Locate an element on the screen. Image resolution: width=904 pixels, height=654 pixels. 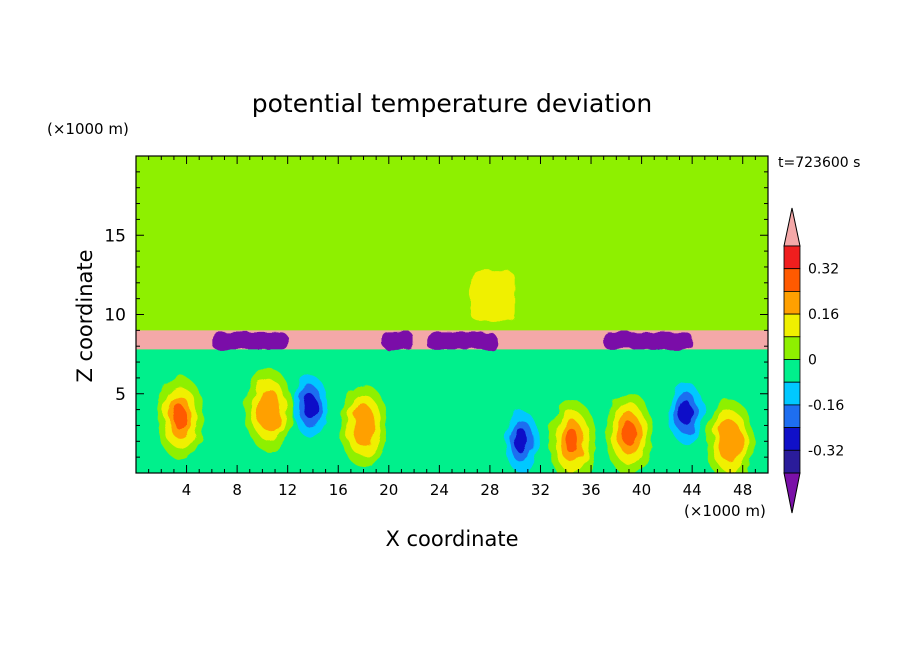
x-tick-label: 40 is located at coordinates (641, 490).